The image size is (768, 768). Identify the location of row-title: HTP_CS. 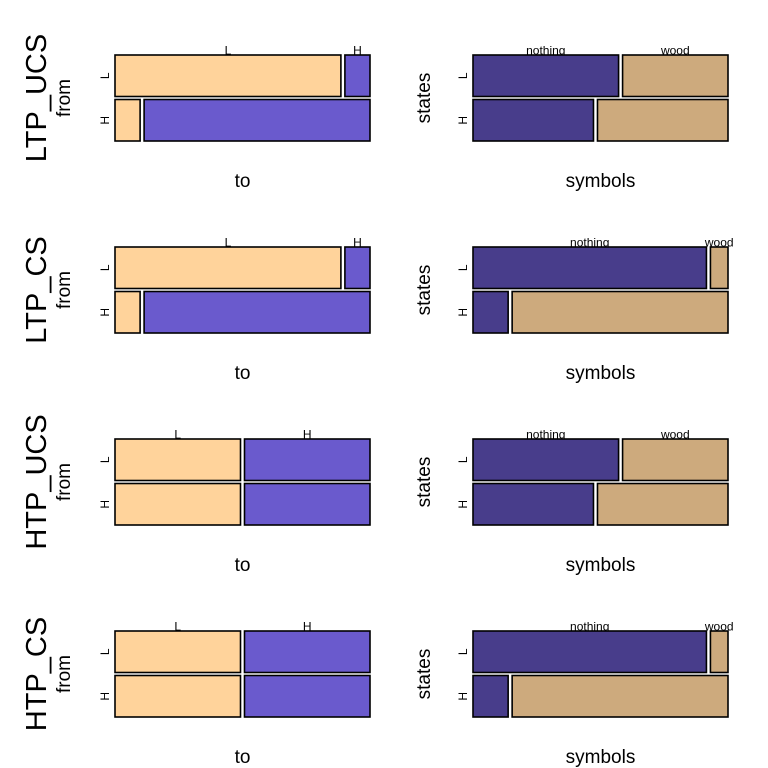
(37, 674).